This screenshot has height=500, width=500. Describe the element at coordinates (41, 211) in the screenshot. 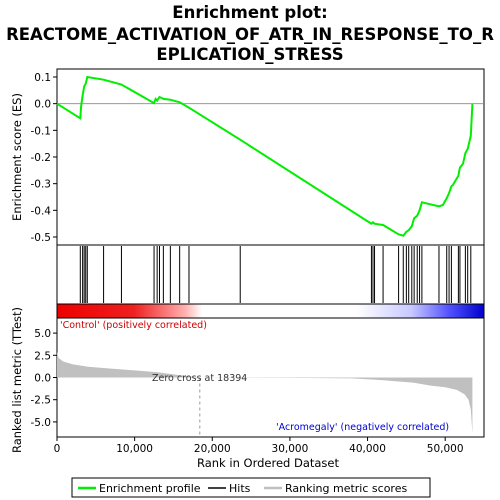

I see `es-y-tick-label: -0.4` at that location.